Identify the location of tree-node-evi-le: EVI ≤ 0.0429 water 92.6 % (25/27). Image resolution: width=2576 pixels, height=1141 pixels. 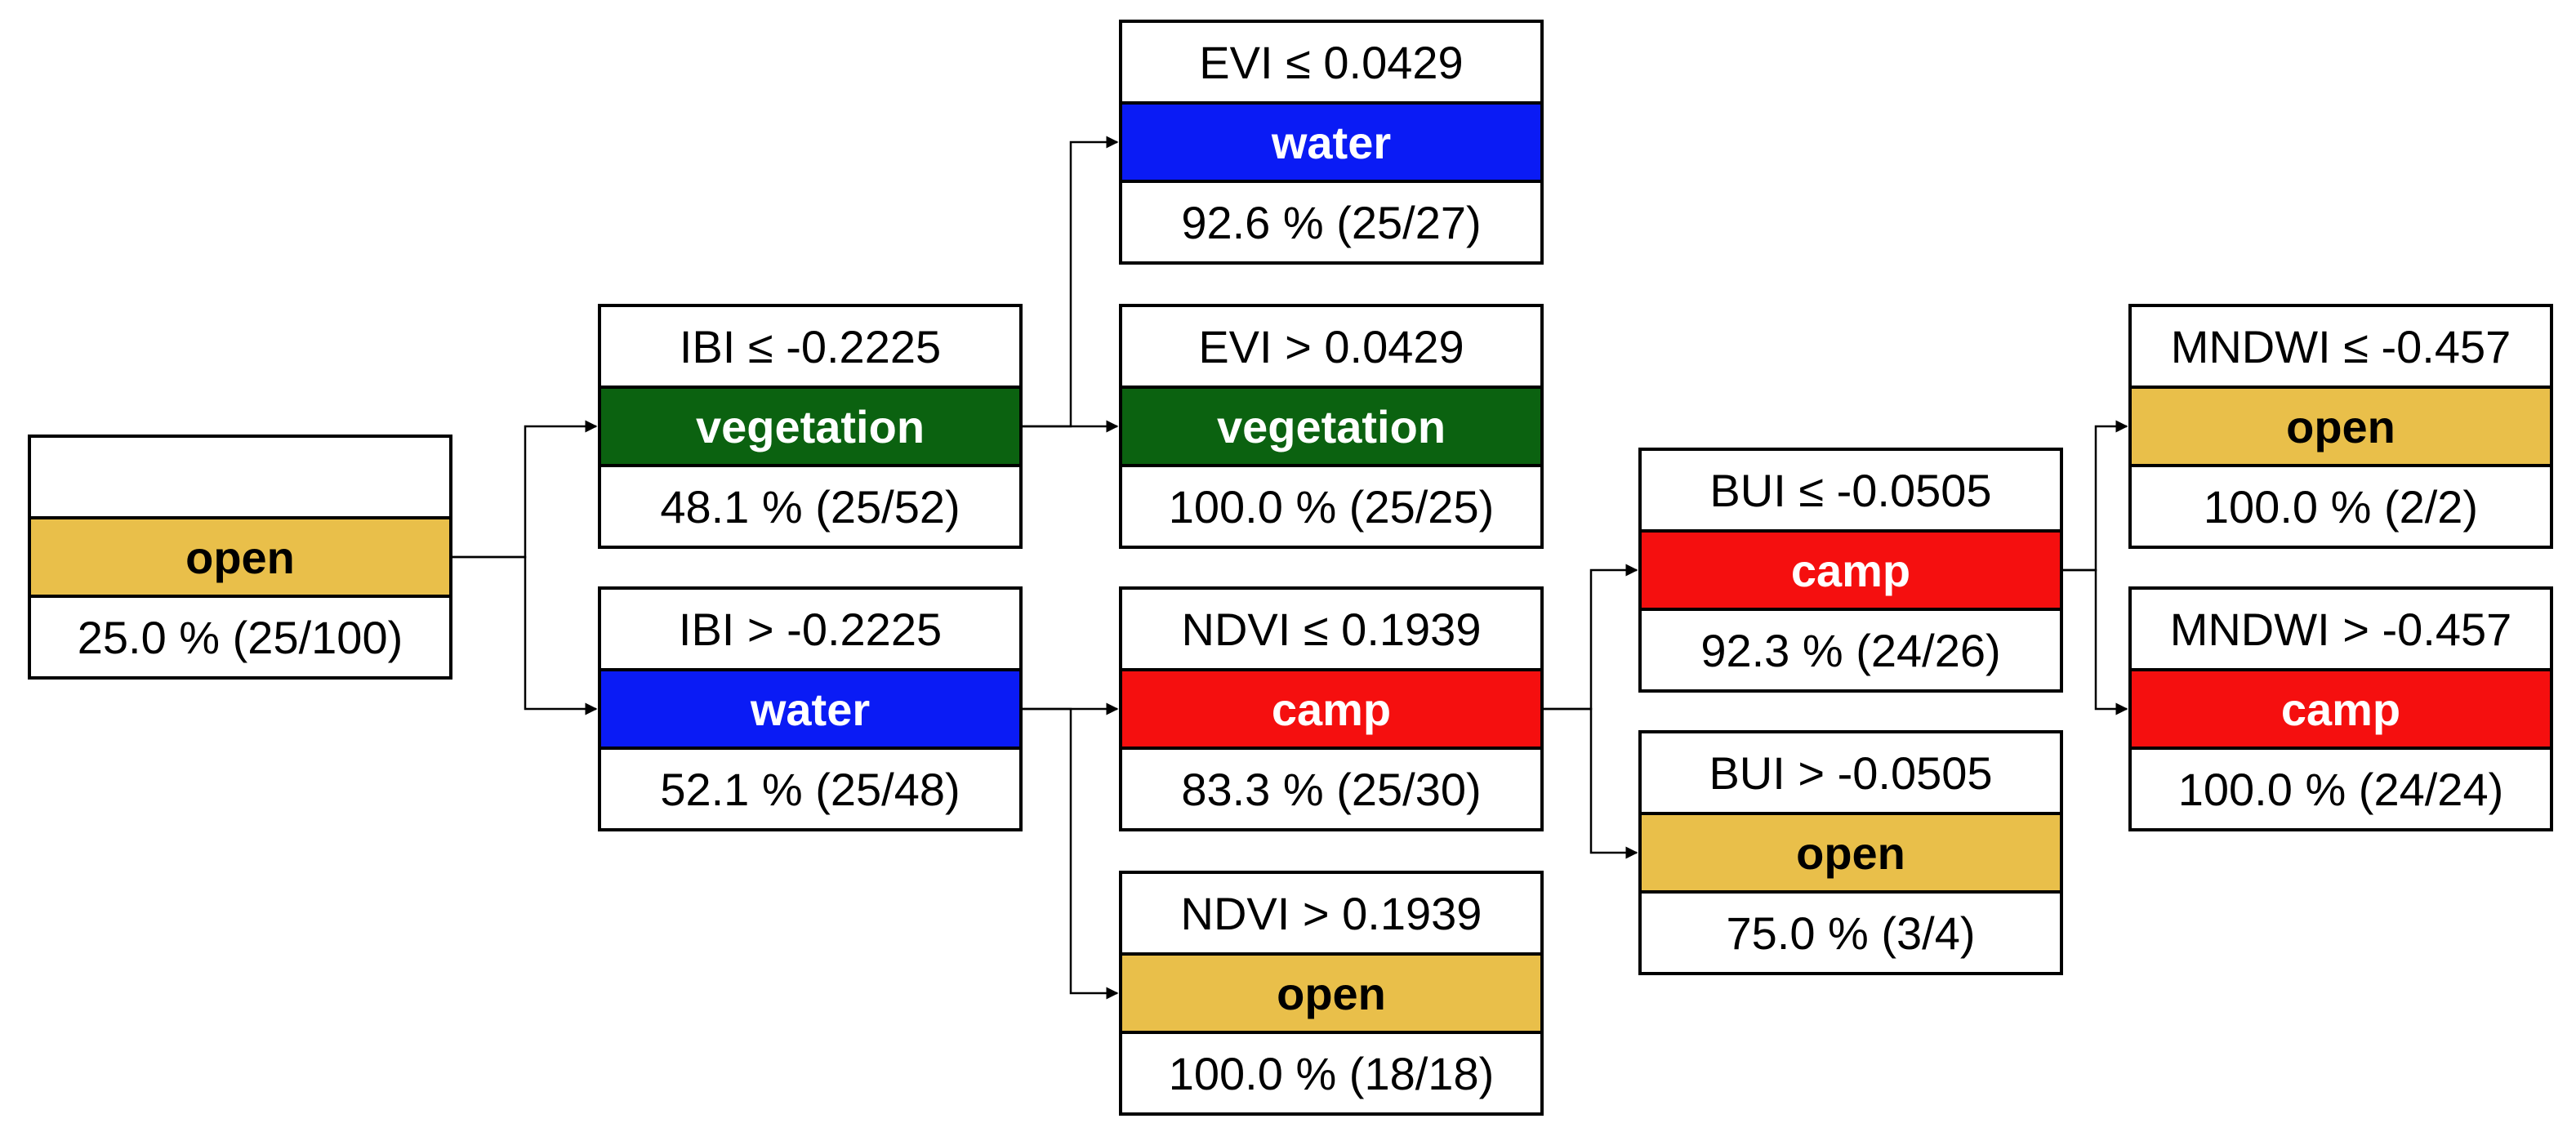
(1331, 142).